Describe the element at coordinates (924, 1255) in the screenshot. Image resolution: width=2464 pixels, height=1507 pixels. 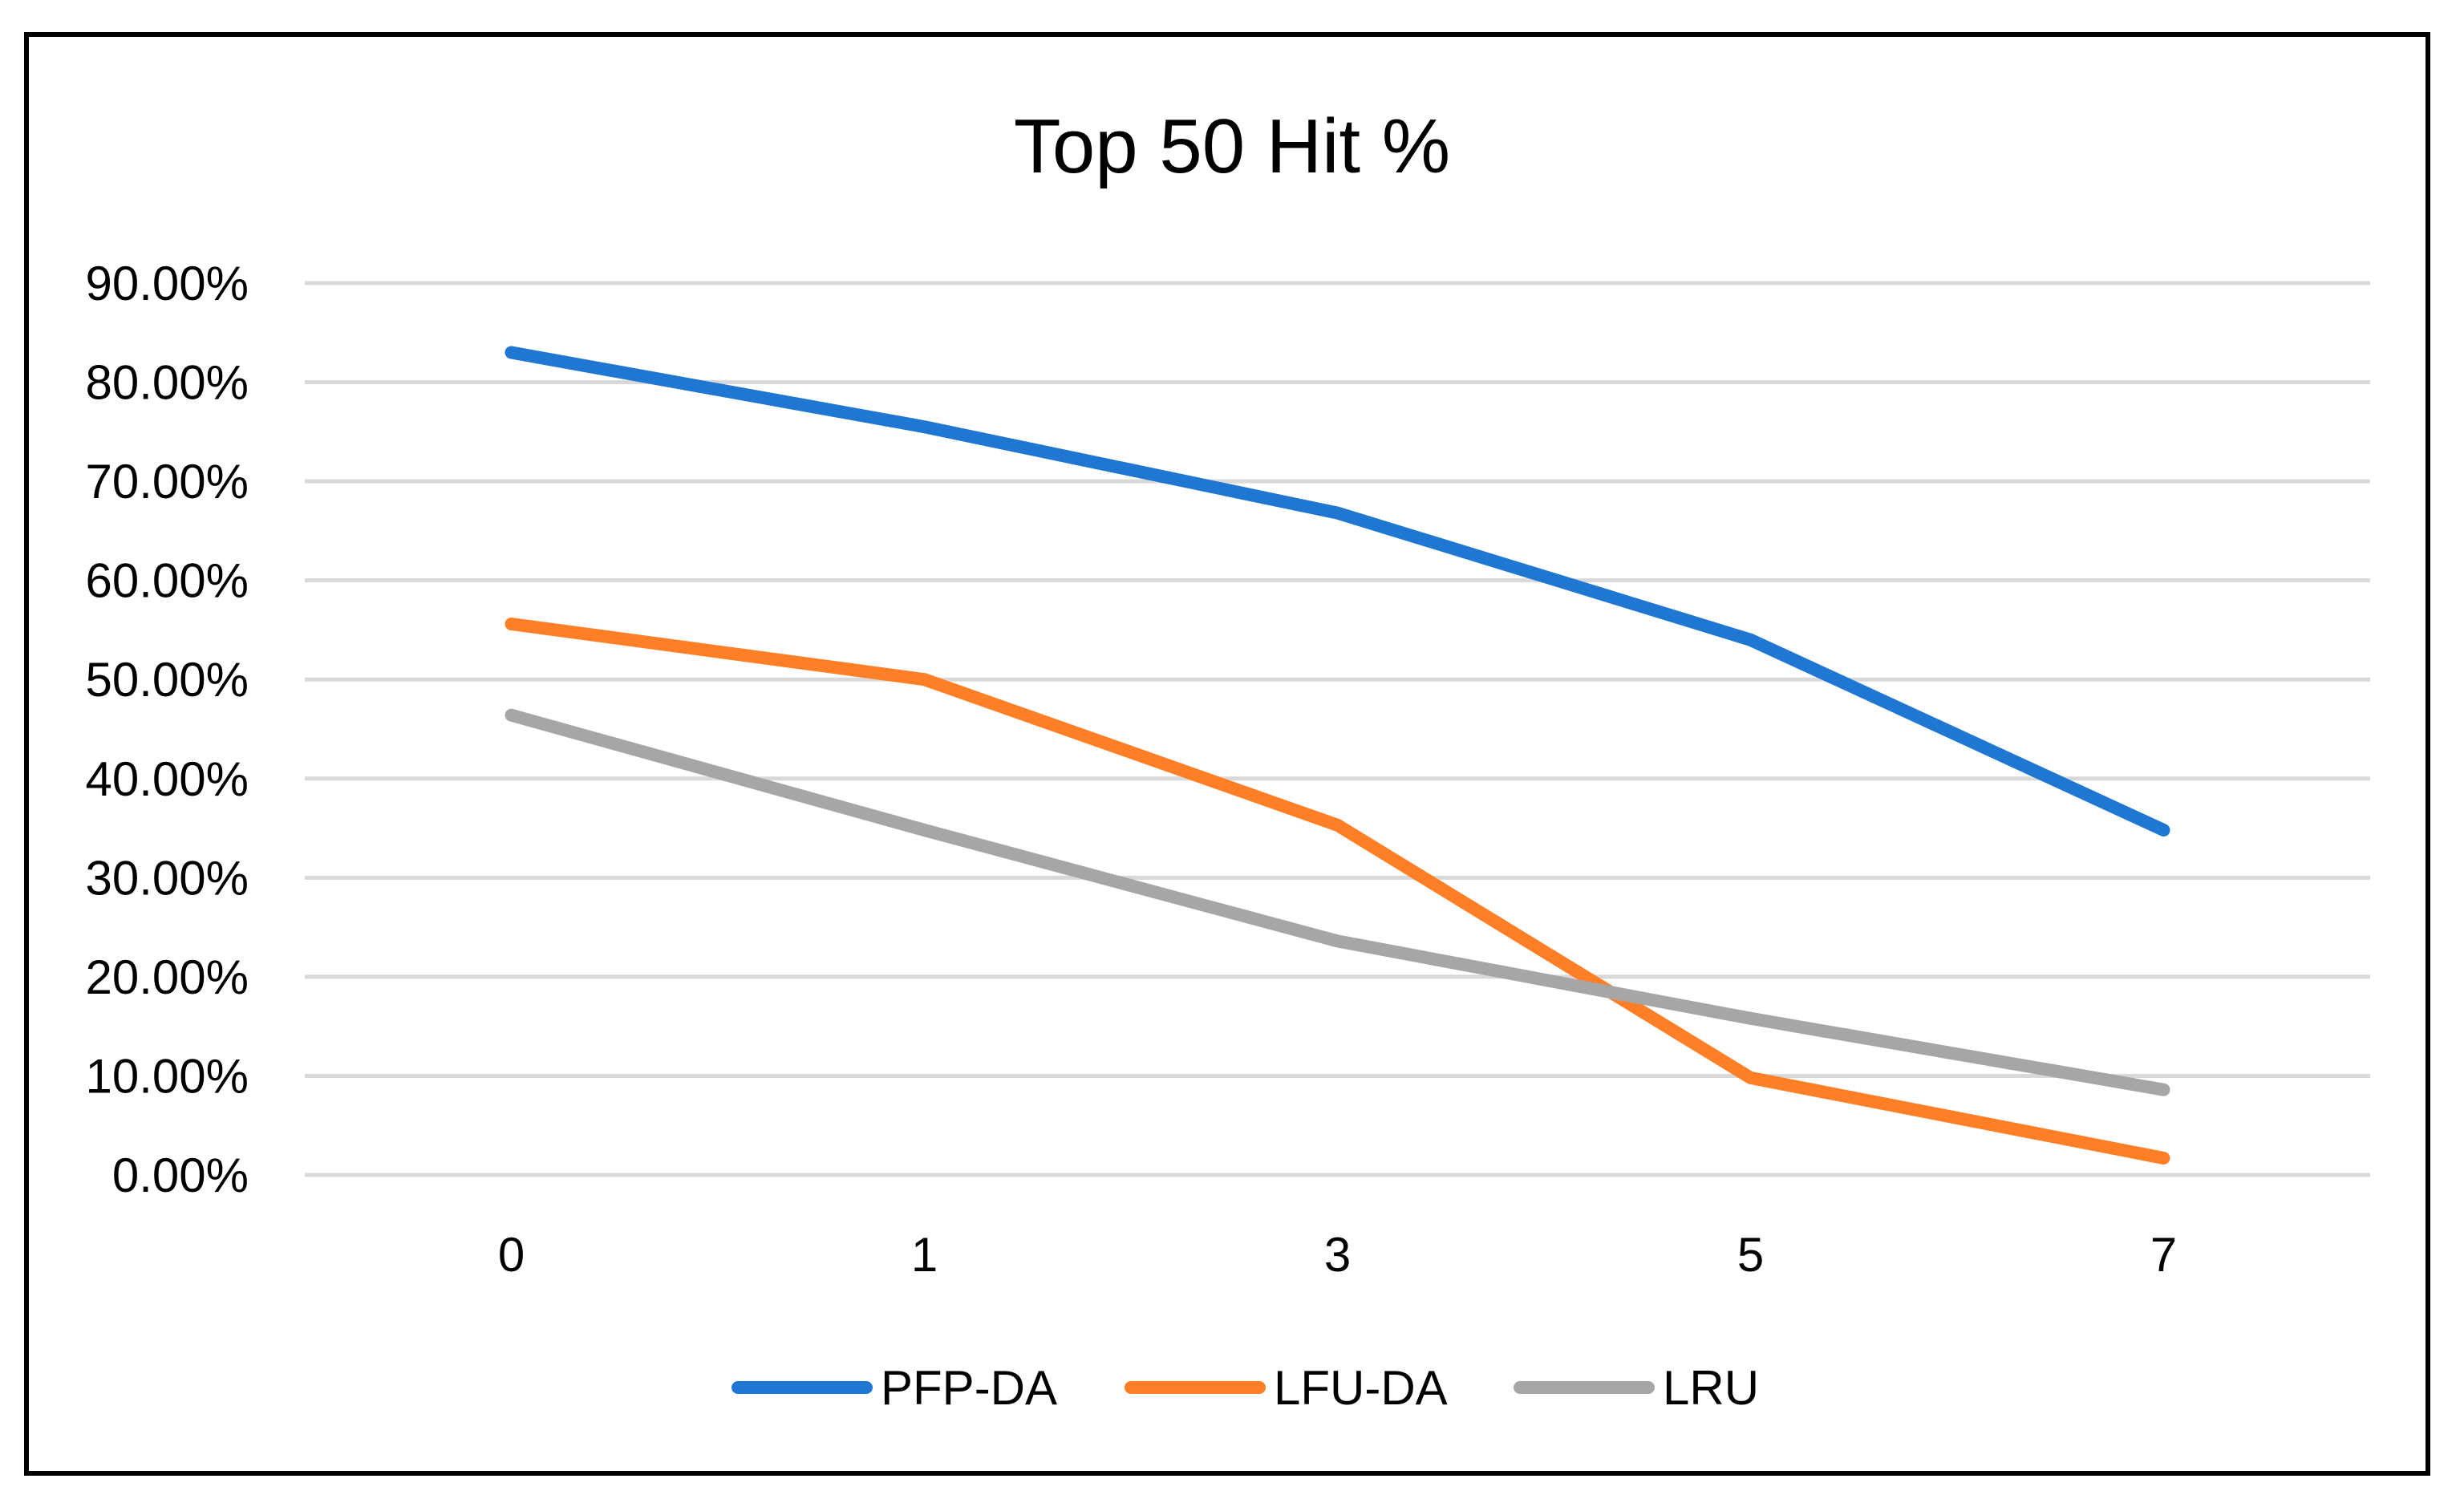
I see `x-tick-label: 1` at that location.